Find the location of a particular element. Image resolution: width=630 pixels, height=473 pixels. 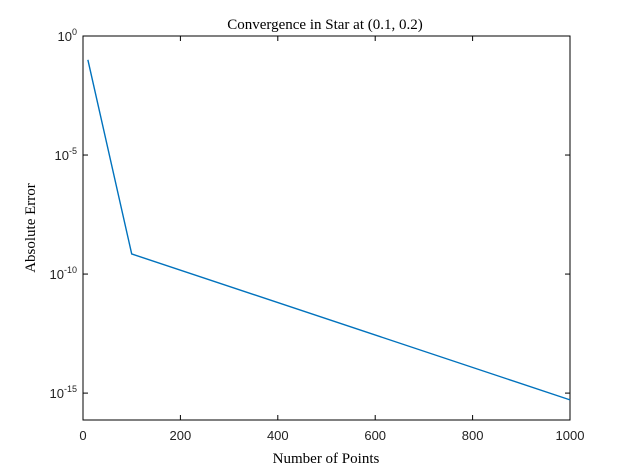

x-axis-label: Number of Points is located at coordinates (326, 459).